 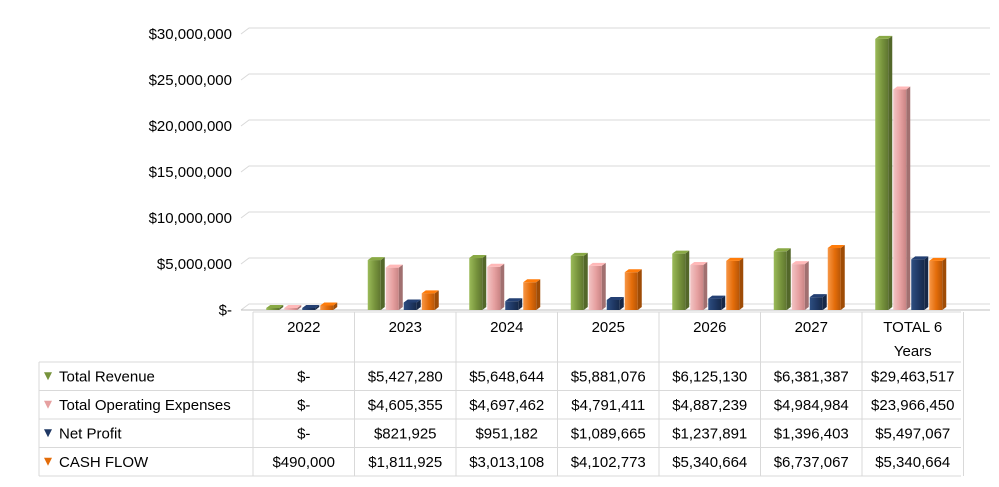 I want to click on y-tick-label: $15,000,000, so click(x=190, y=172).